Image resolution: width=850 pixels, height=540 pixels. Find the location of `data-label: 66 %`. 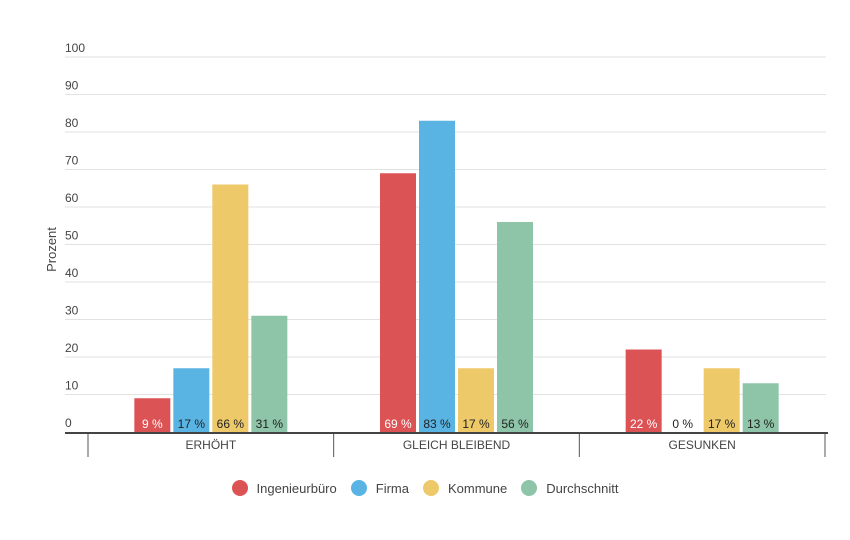

data-label: 66 % is located at coordinates (231, 424).